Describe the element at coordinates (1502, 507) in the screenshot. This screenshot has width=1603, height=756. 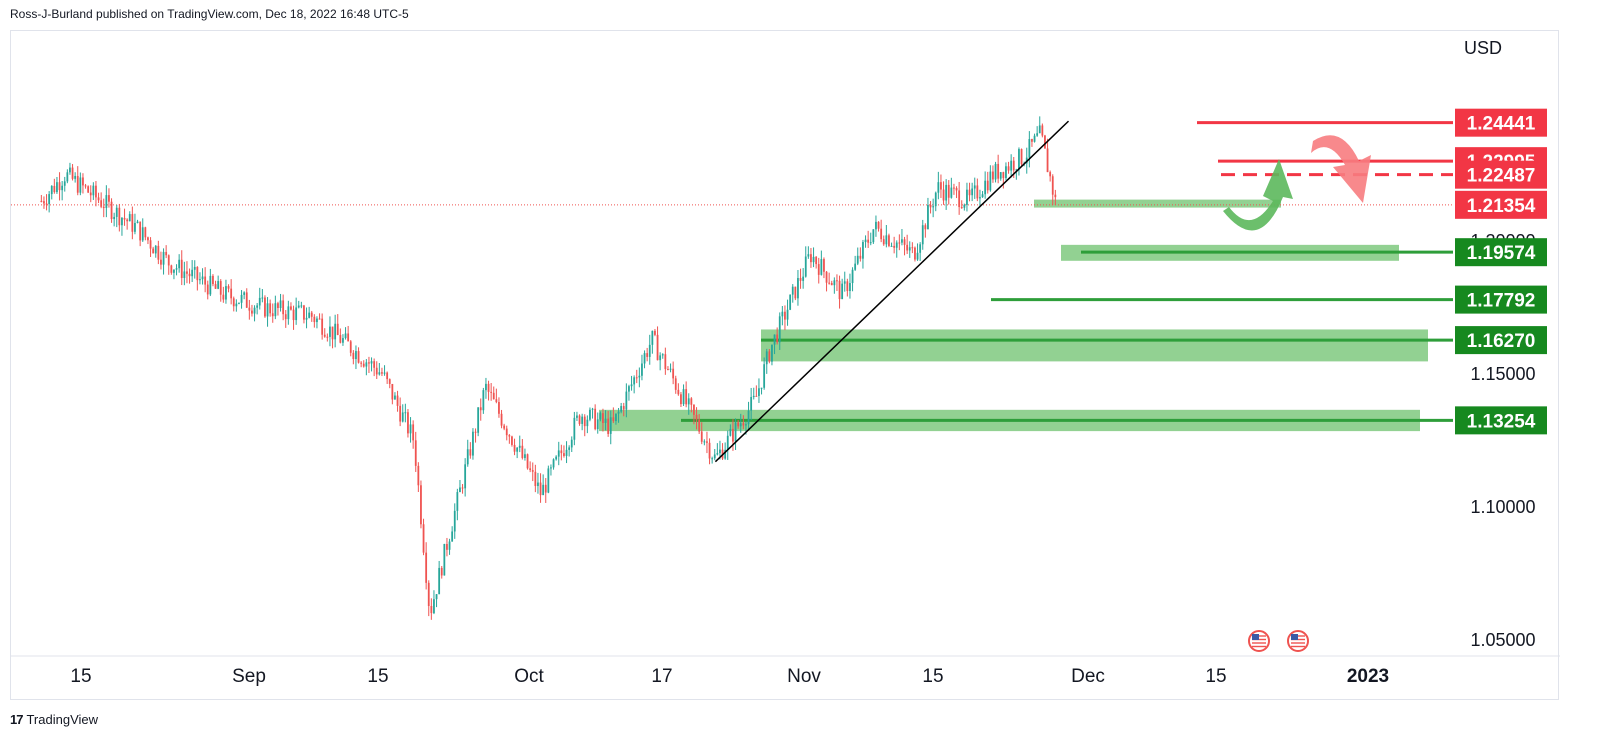
I see `y-tick-label: 1.10000` at that location.